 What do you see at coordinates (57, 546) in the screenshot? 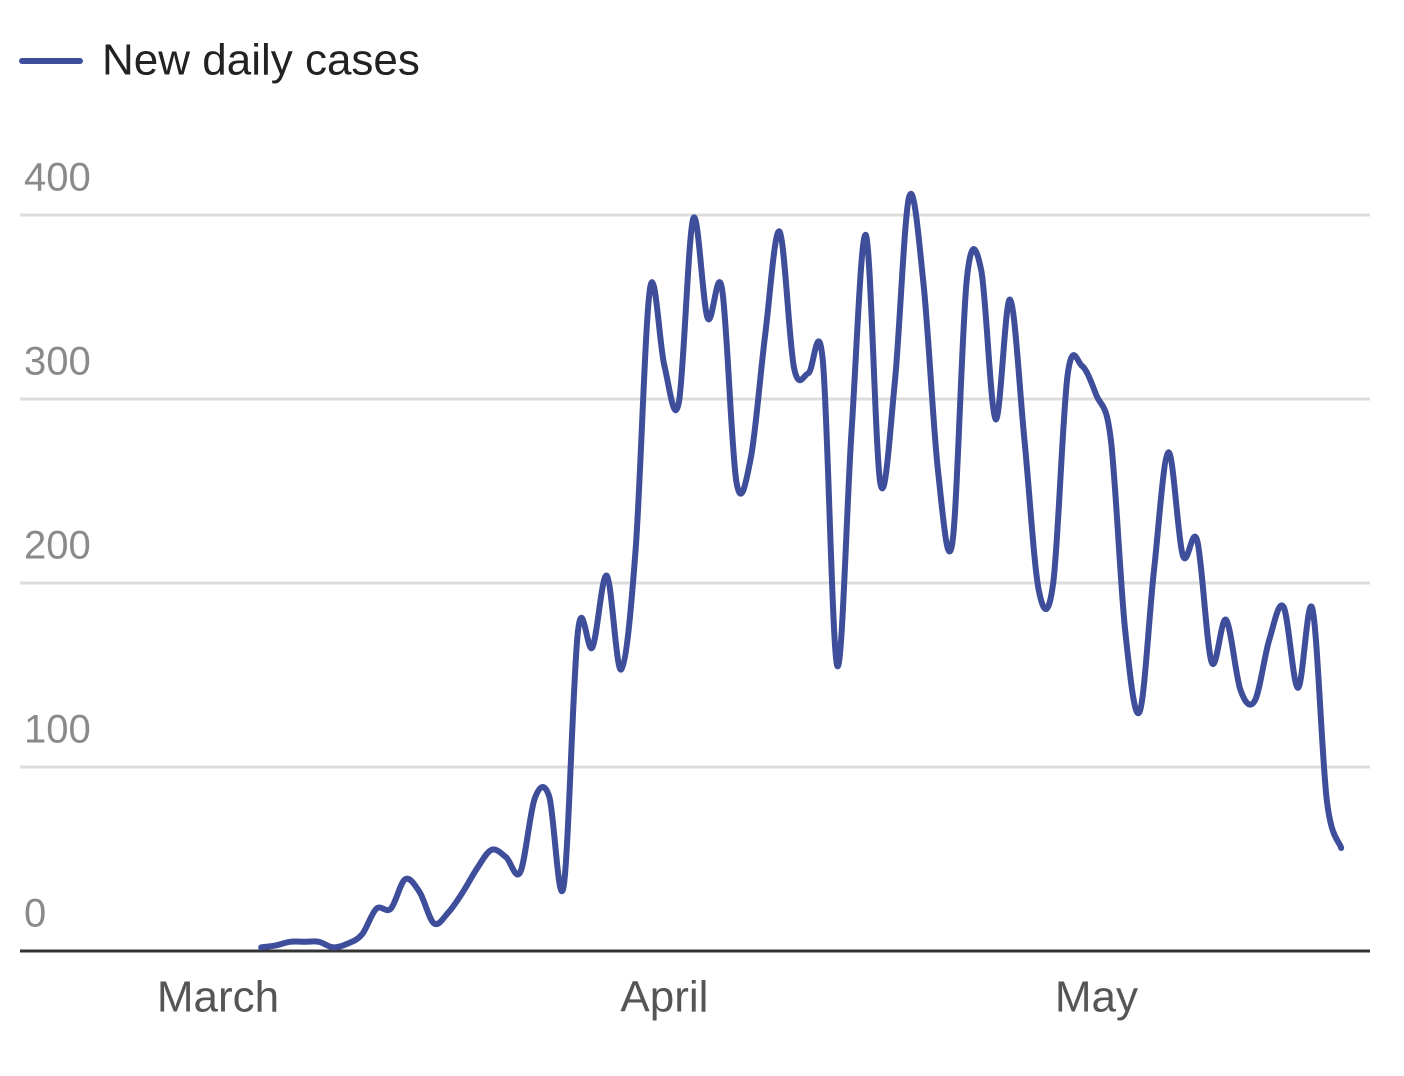
I see `y-tick-label: 200` at bounding box center [57, 546].